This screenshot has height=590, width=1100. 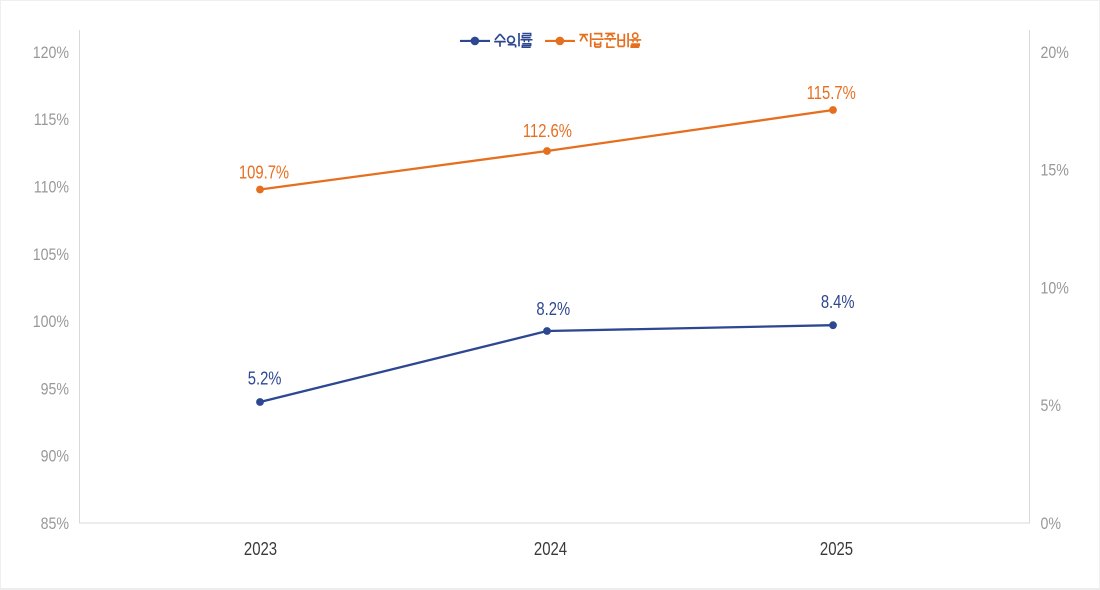 What do you see at coordinates (264, 172) in the screenshot?
I see `svg-text: 109.7%` at bounding box center [264, 172].